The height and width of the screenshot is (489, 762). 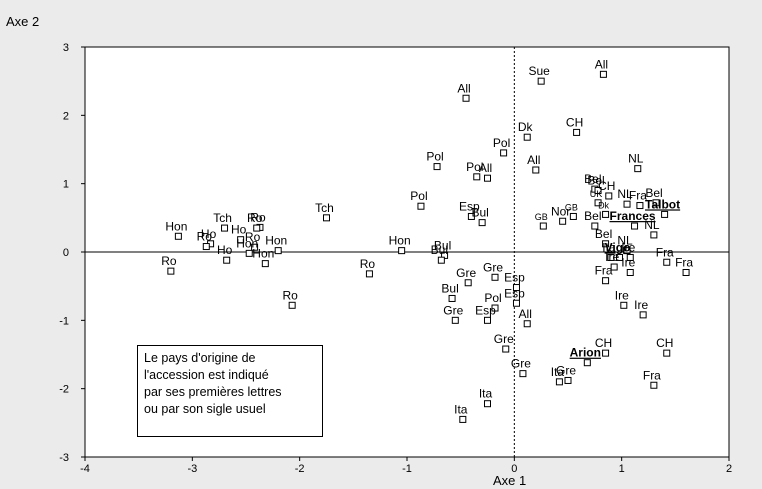 I want to click on data-point-label: NL, so click(x=625, y=241).